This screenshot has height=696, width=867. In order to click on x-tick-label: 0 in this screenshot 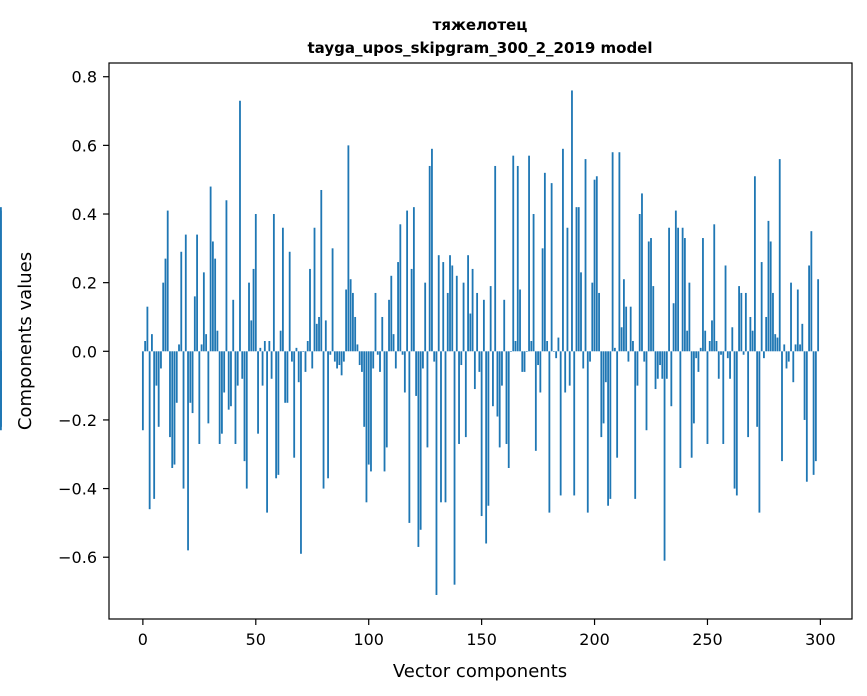, I will do `click(143, 639)`.